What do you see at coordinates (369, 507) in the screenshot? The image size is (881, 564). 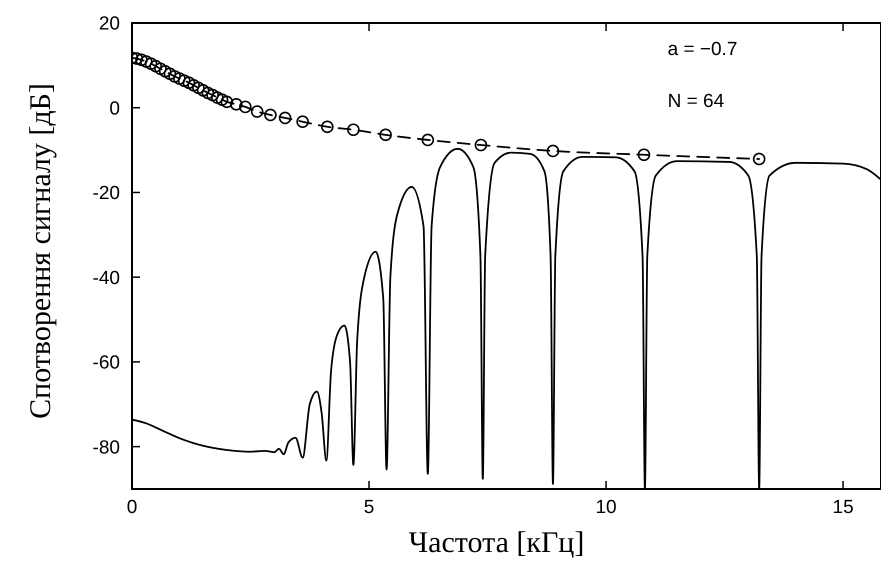 I see `x-tick-label: 5` at bounding box center [369, 507].